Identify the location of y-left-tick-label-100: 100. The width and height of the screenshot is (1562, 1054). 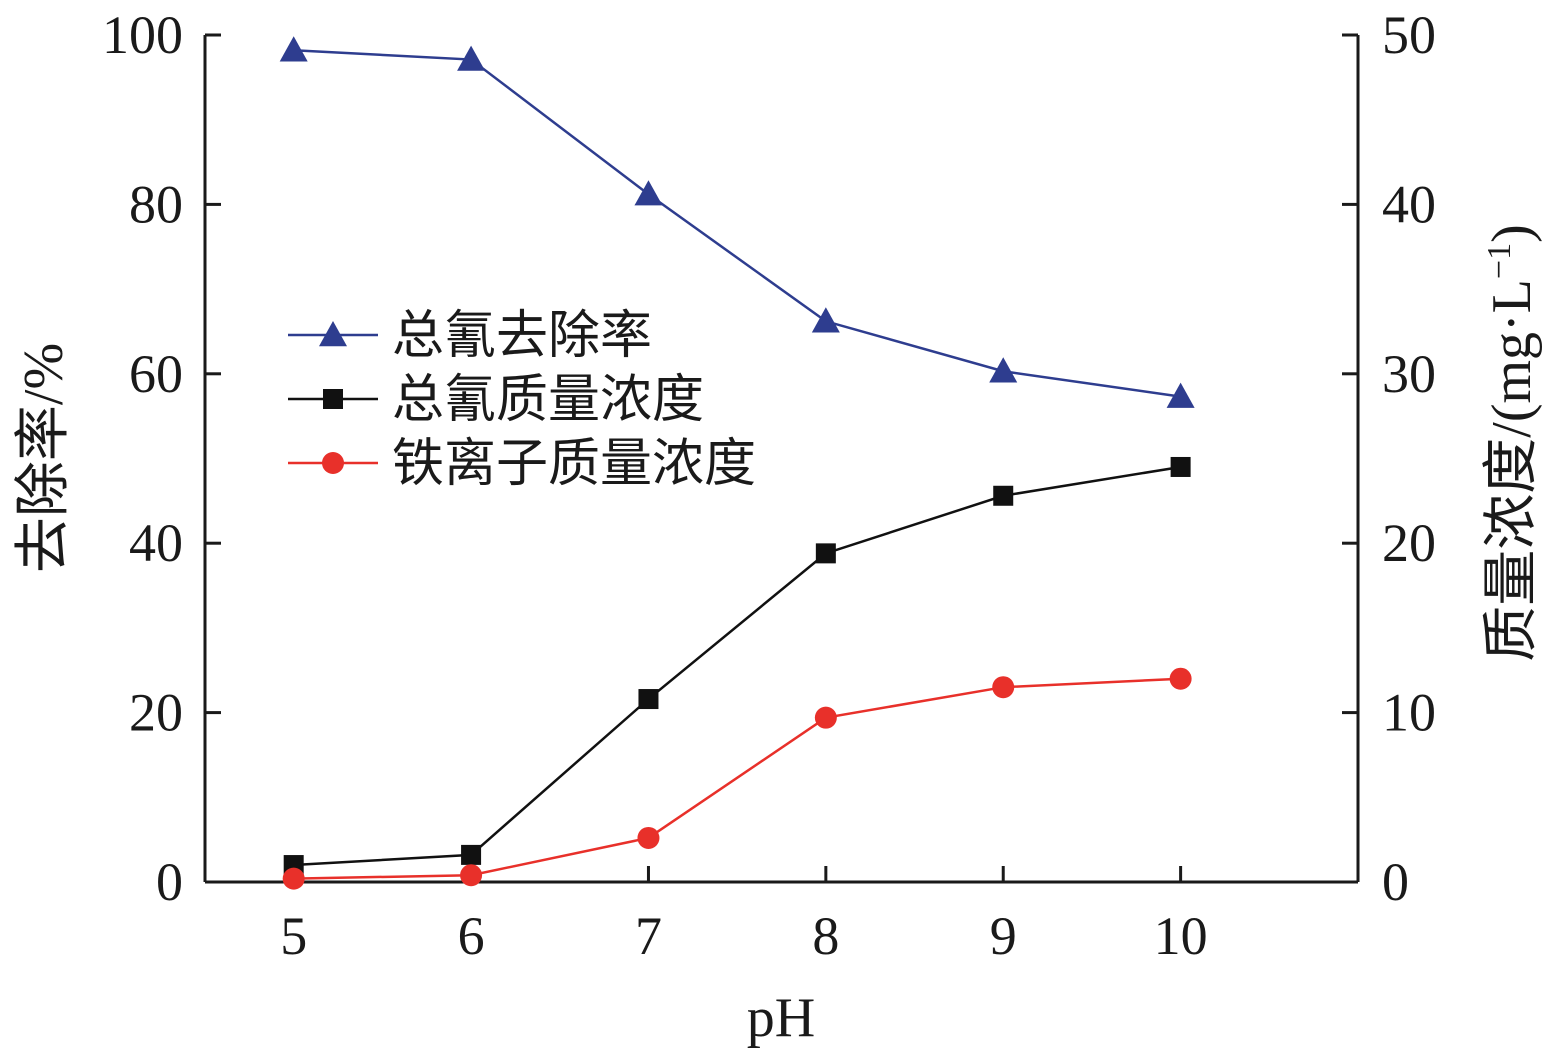
(142, 35).